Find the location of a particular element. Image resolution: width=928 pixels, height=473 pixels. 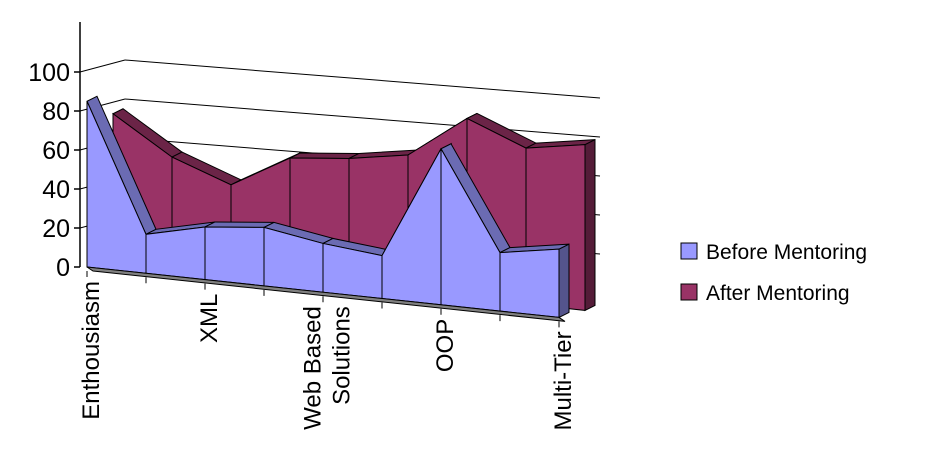

category-label-line: XML is located at coordinates (209, 318).